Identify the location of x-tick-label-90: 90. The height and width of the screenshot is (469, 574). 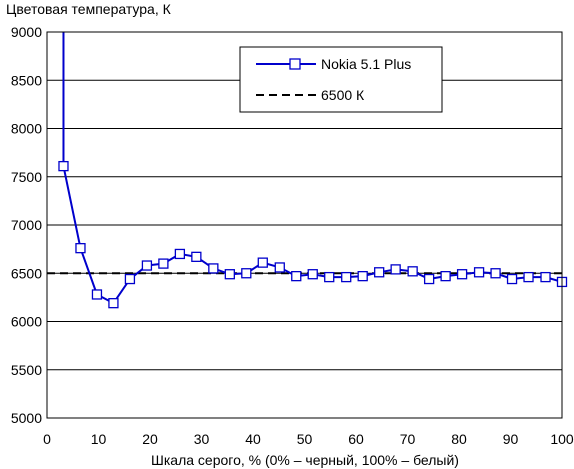
(511, 439).